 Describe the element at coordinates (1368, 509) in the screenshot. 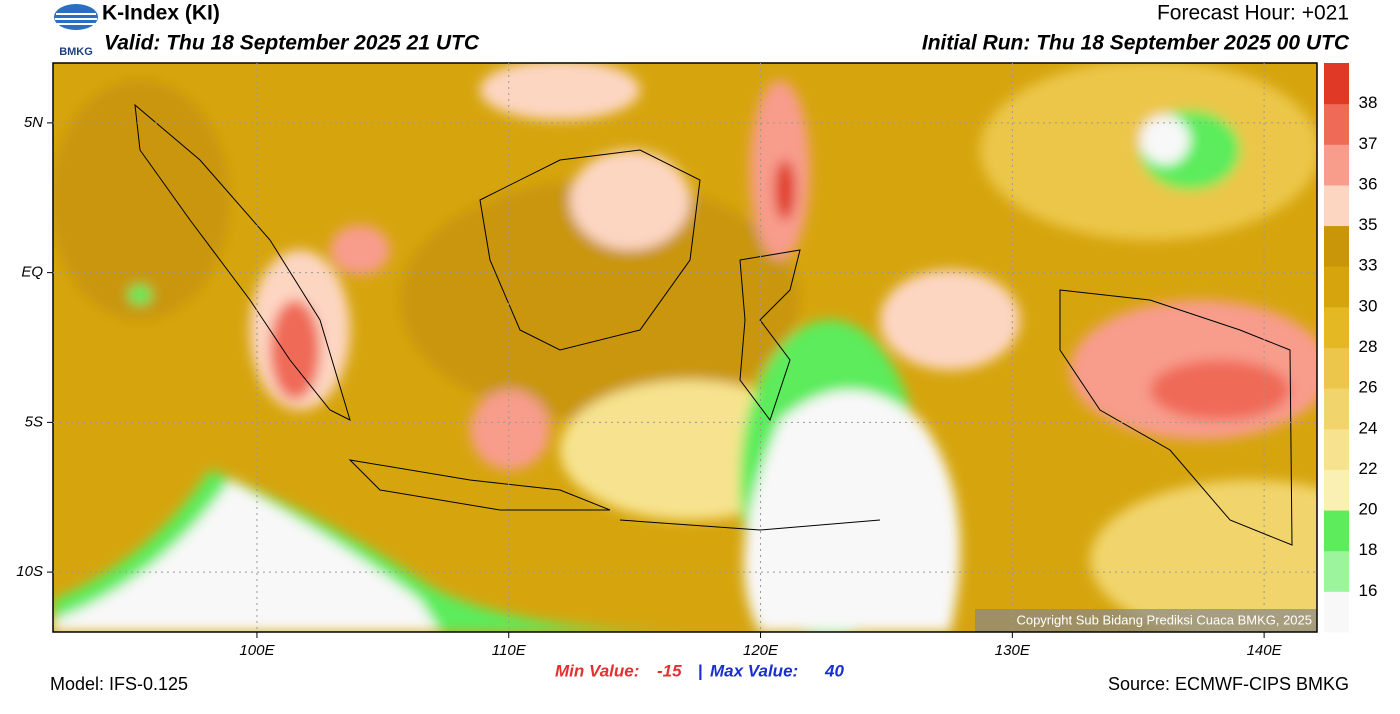

I see `colorbar-tick-label: 20` at that location.